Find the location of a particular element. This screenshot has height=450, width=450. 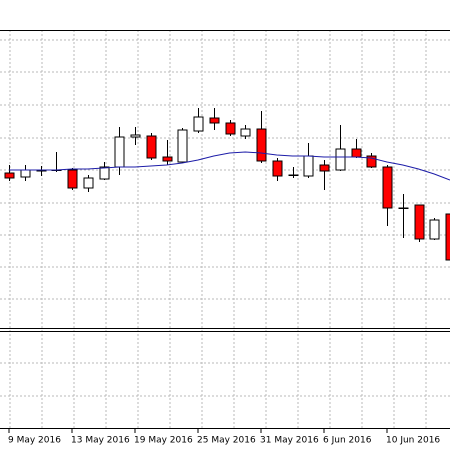

x-tick-label: 6 Jun 2016 is located at coordinates (347, 441).